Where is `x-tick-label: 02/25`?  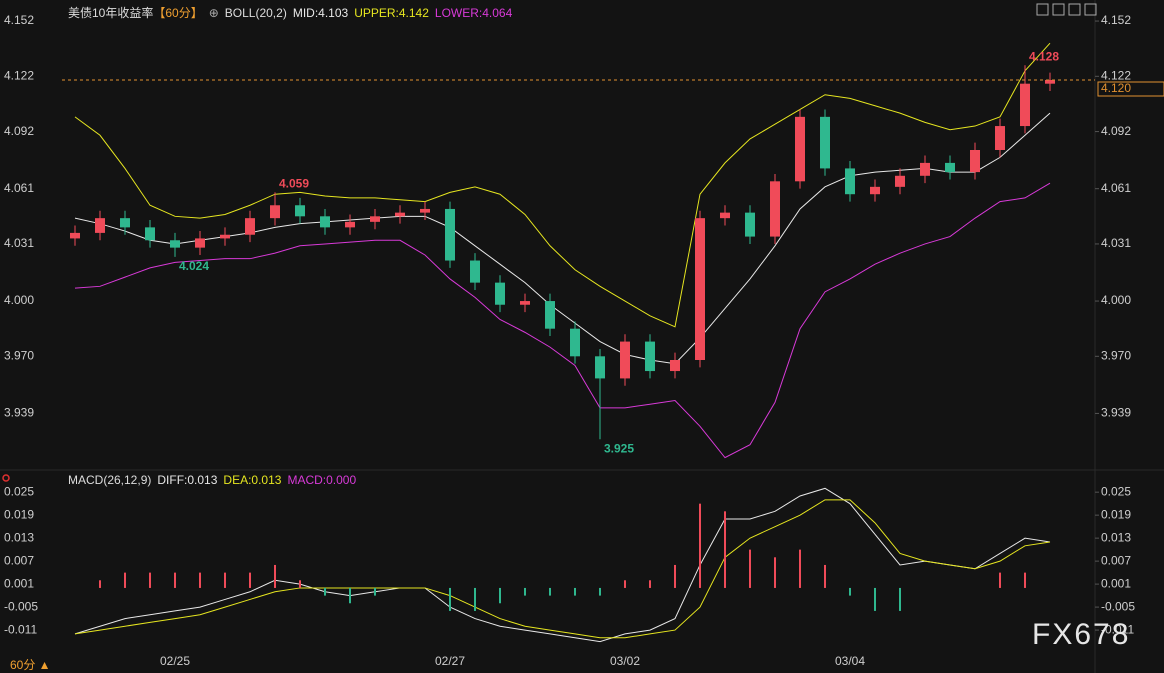
x-tick-label: 02/25 is located at coordinates (175, 661).